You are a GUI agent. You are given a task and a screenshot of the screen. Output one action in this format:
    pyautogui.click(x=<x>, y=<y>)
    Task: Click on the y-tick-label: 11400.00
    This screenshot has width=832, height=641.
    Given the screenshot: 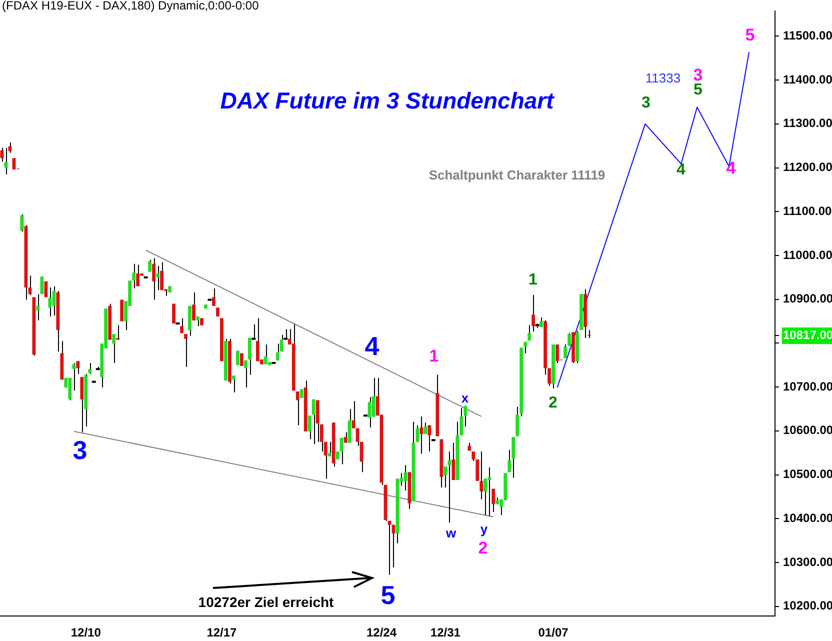 What is the action you would take?
    pyautogui.click(x=807, y=79)
    